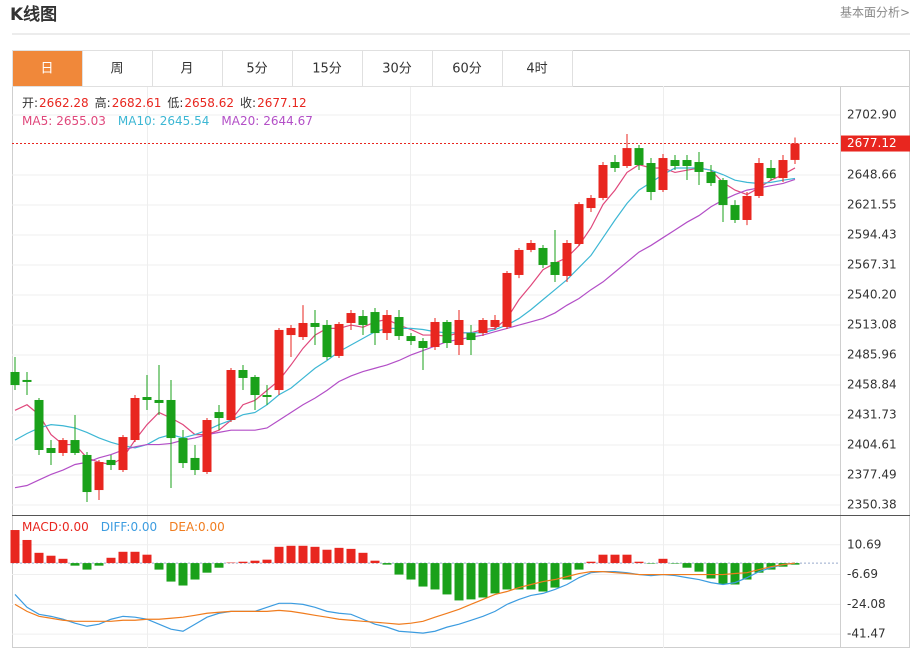 The height and width of the screenshot is (648, 915). Describe the element at coordinates (872, 143) in the screenshot. I see `last-price-label: 2677.12` at that location.